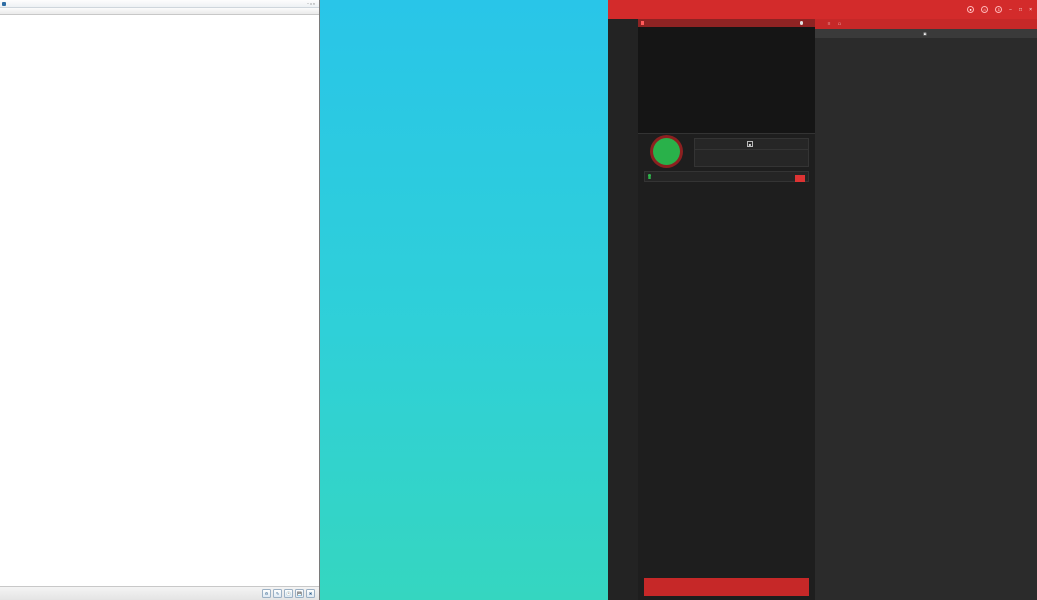 This screenshot has width=1037, height=600. What do you see at coordinates (643, 23) in the screenshot?
I see `series1-swatch` at bounding box center [643, 23].